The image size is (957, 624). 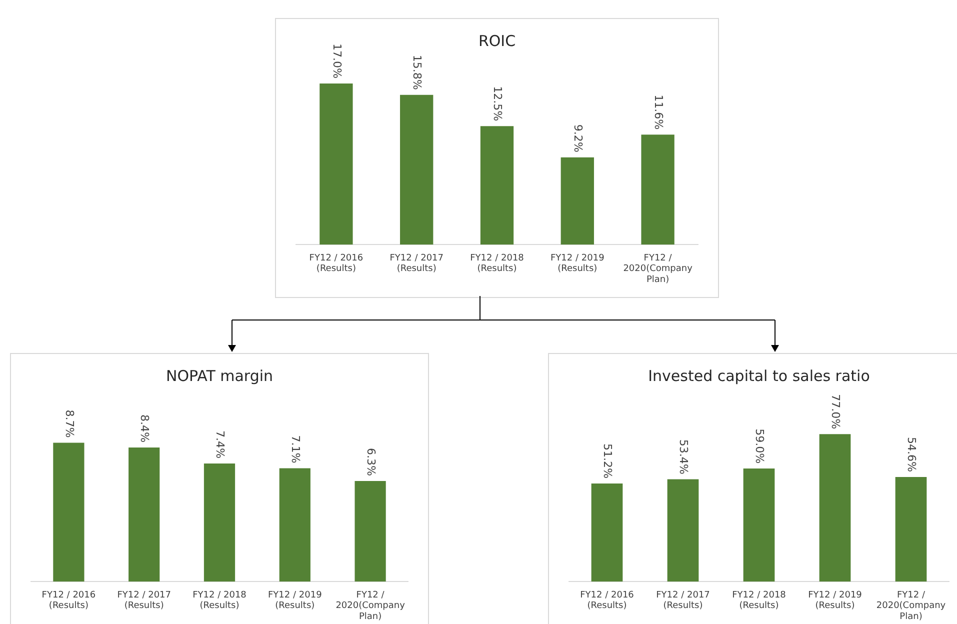 What do you see at coordinates (69, 424) in the screenshot?
I see `data-label: 8.7%` at bounding box center [69, 424].